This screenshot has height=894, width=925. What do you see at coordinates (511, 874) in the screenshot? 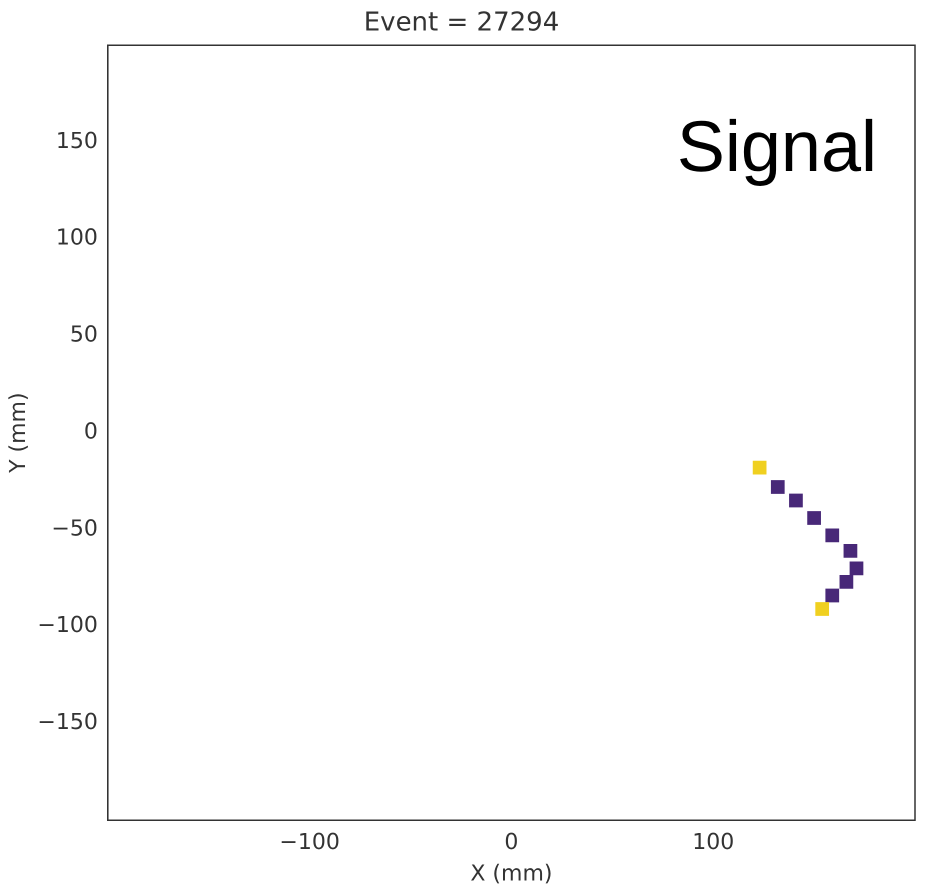
I see `x-axis-title: X (mm)` at bounding box center [511, 874].